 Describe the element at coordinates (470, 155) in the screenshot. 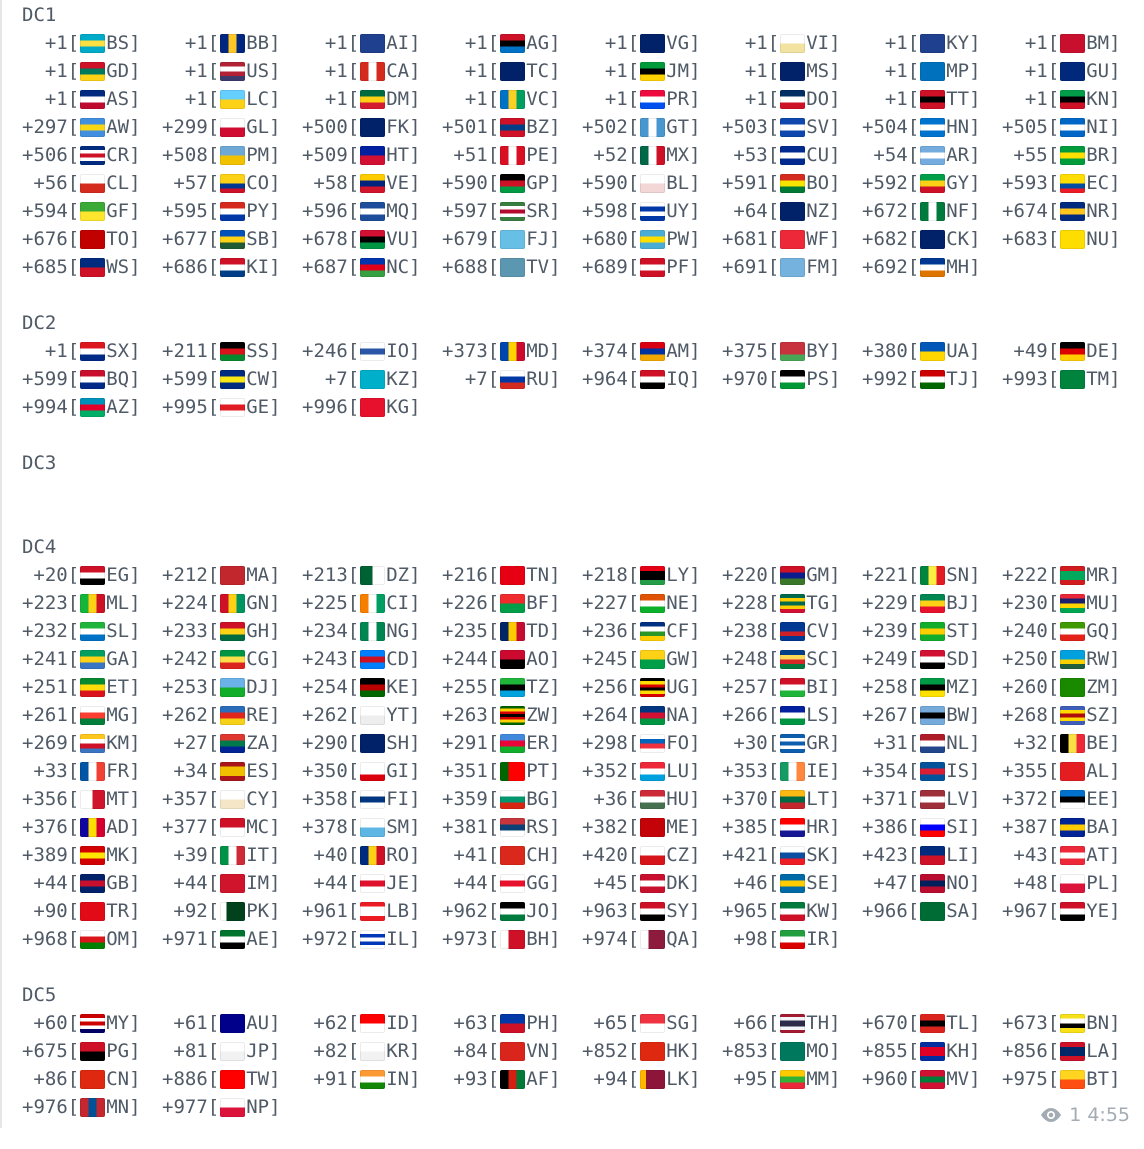

I see `dial-code: +51` at that location.